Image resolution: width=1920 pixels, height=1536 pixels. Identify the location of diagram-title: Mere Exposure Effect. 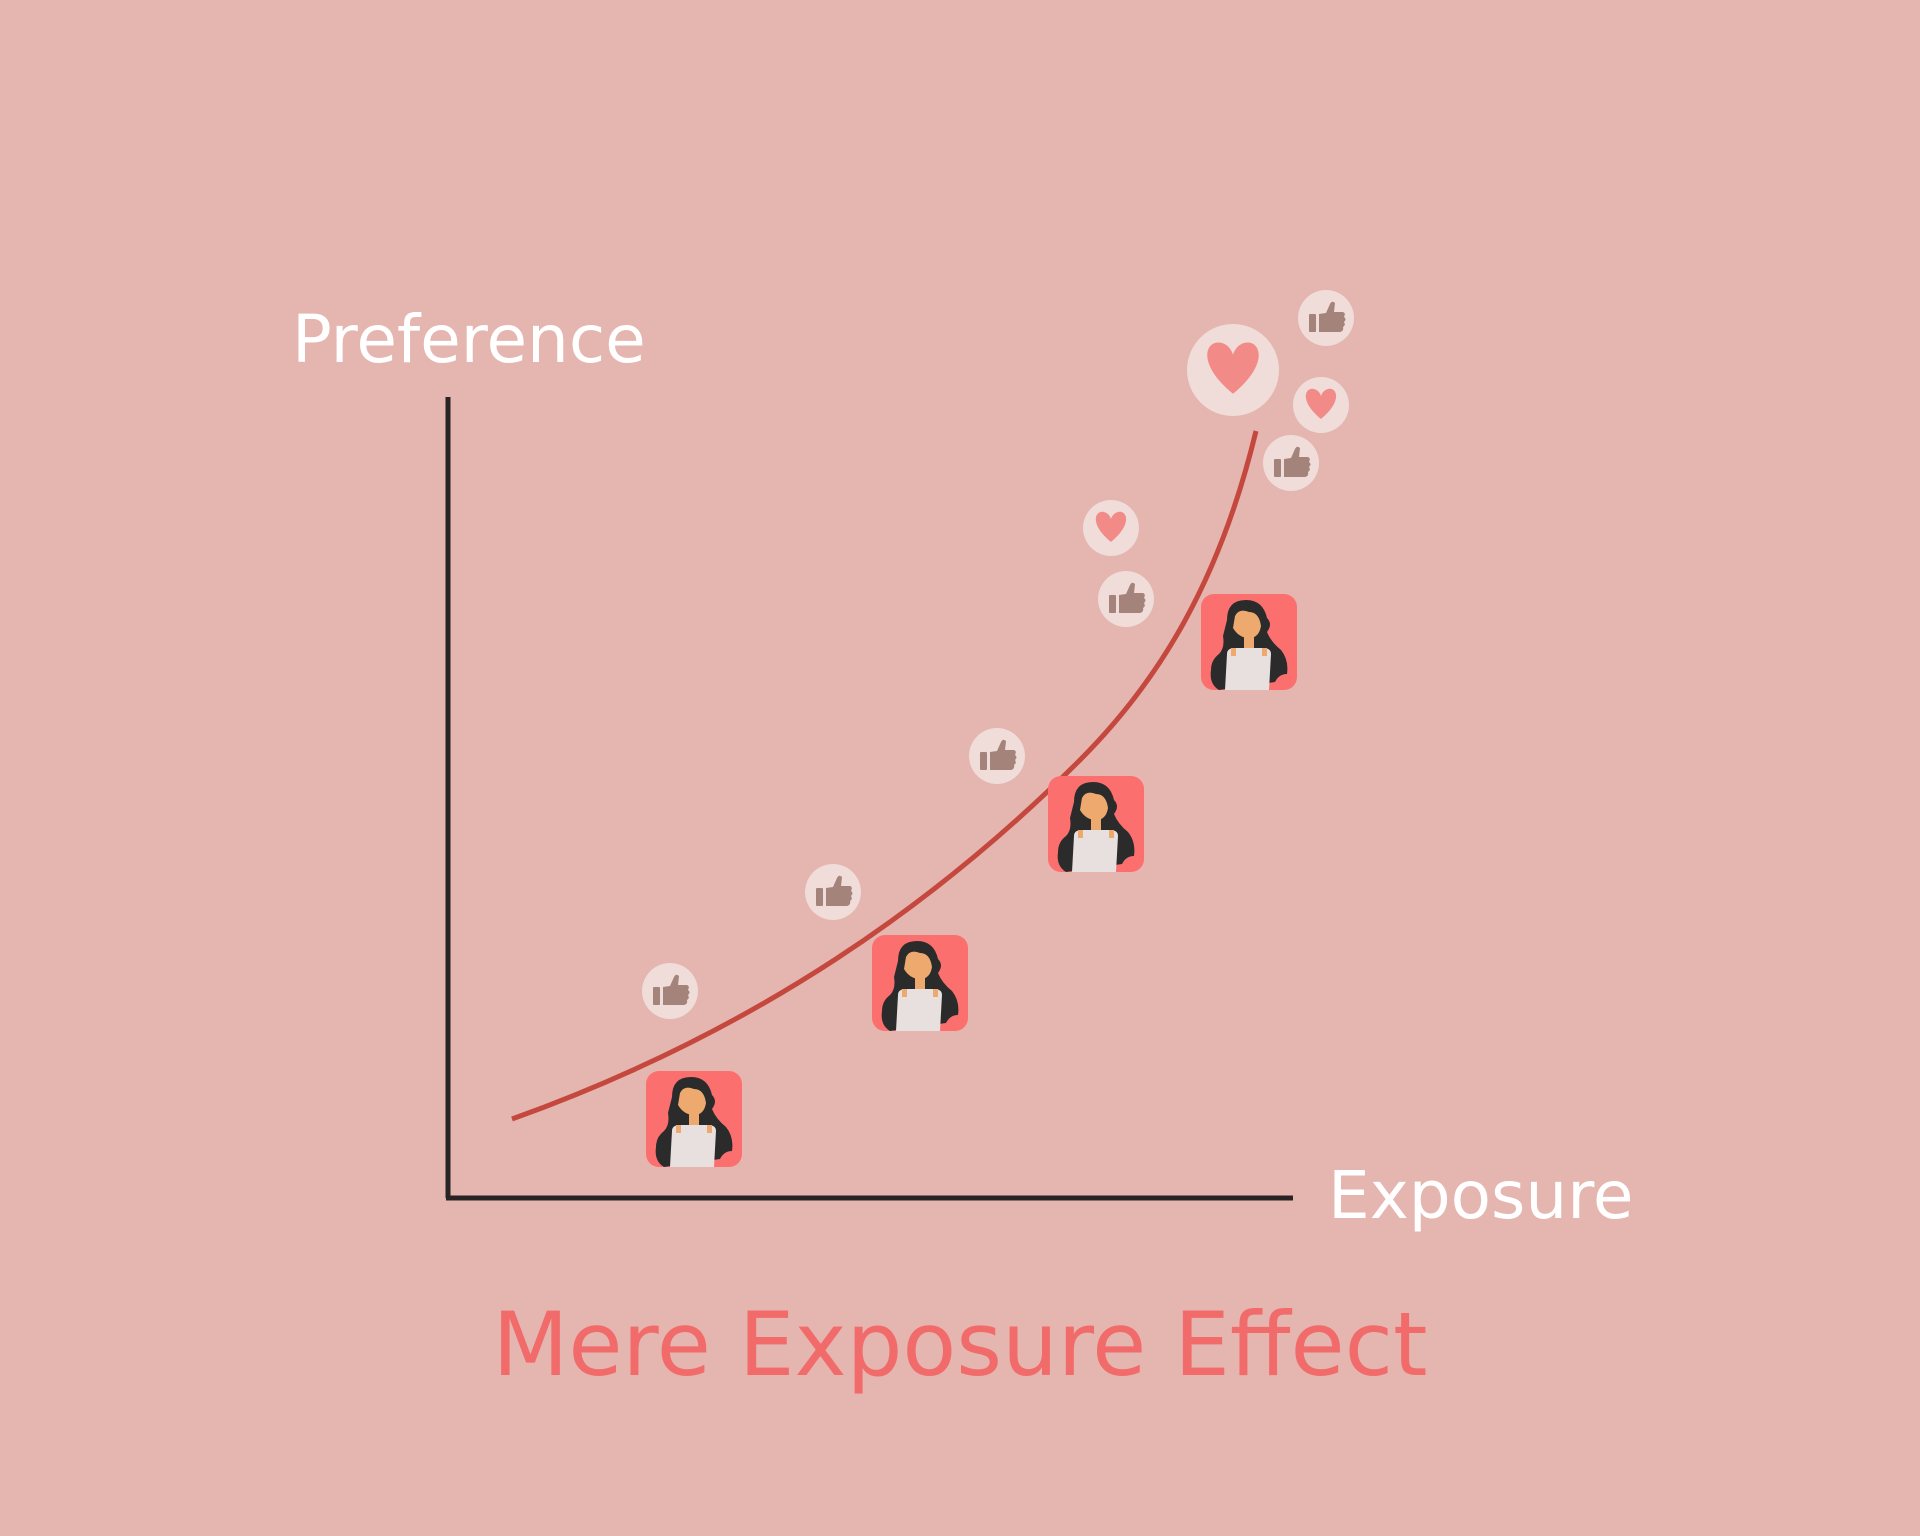
(959, 1344).